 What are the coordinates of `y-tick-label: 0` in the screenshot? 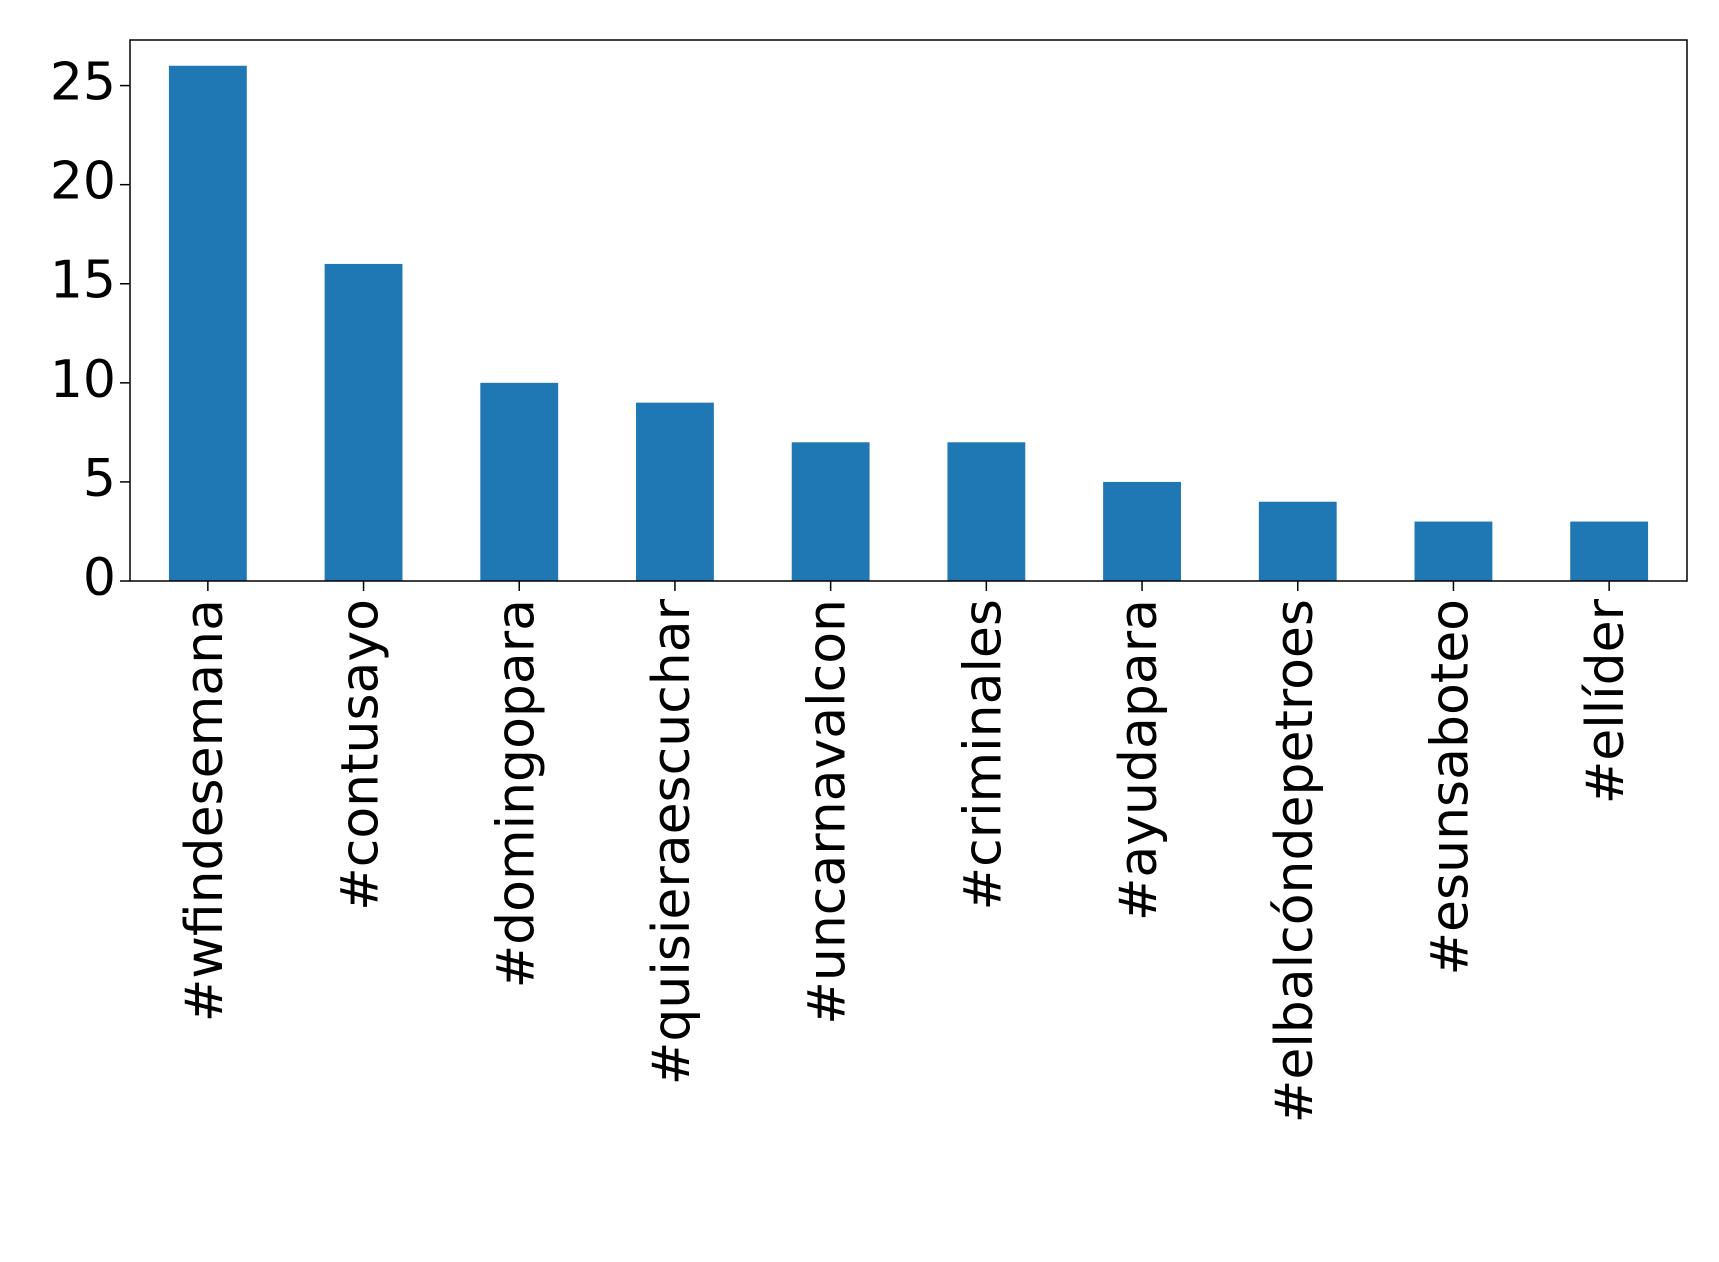 It's located at (99, 578).